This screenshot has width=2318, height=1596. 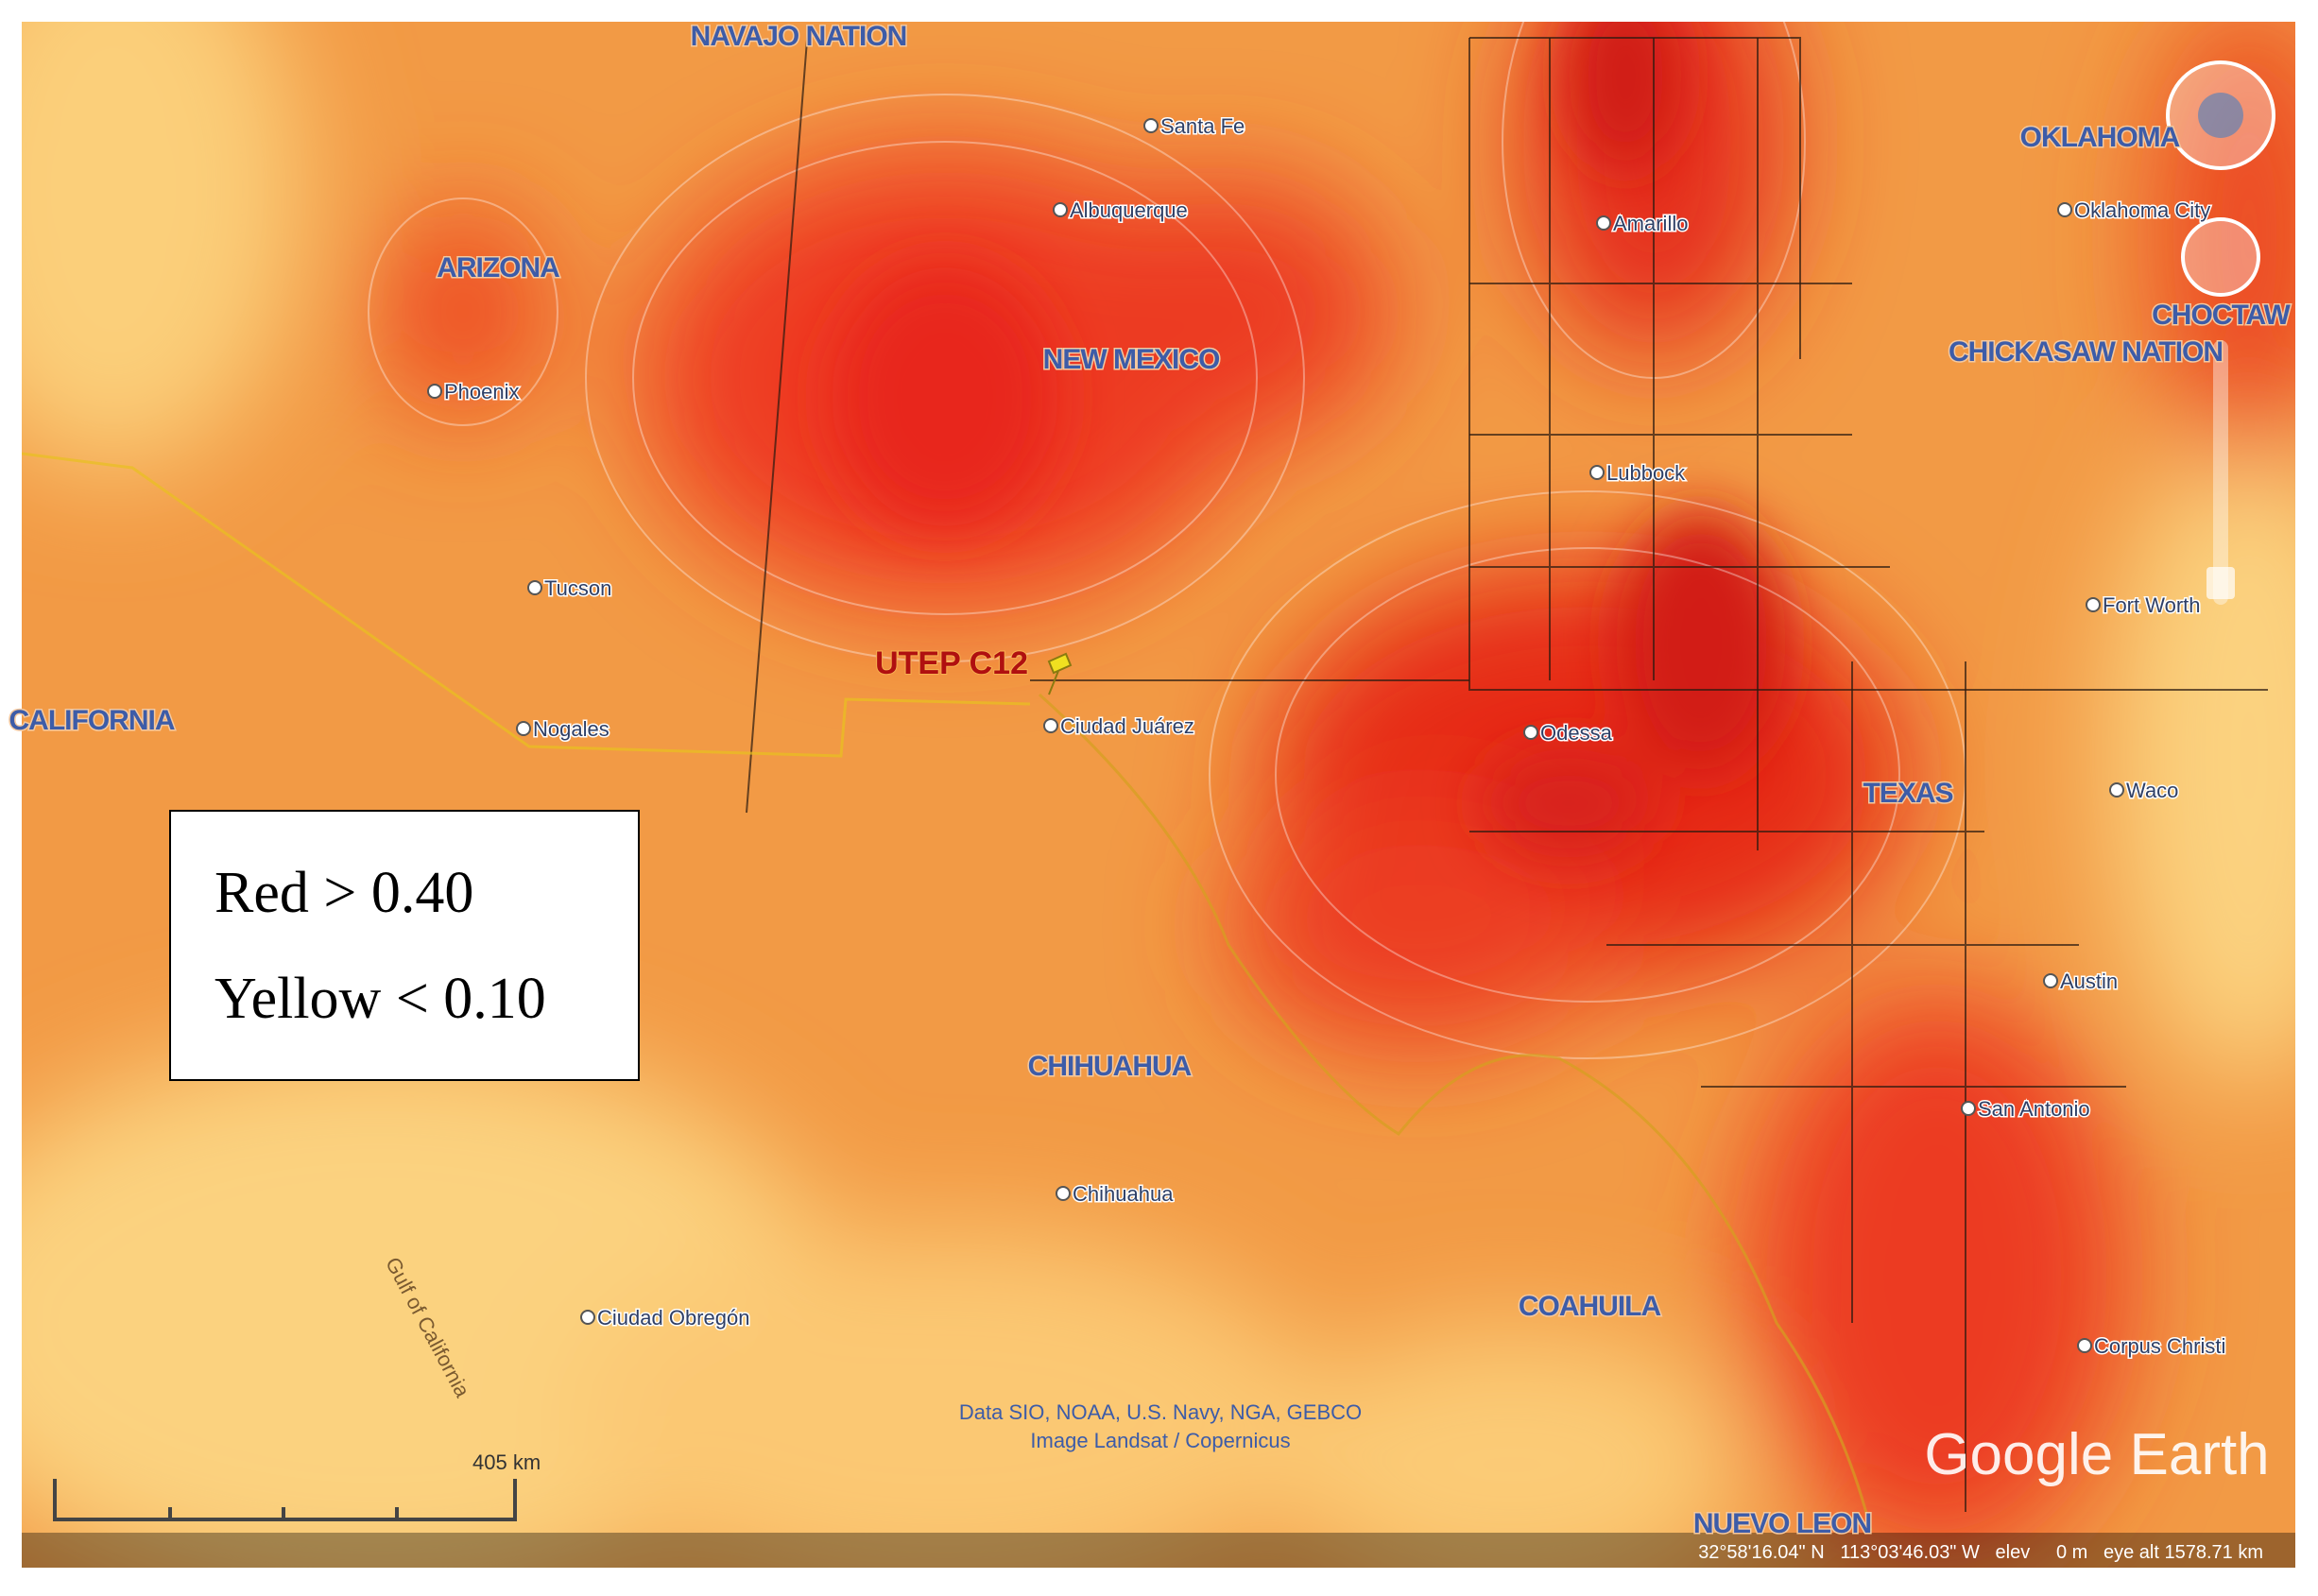 I want to click on scale-bar: 405 km, so click(x=297, y=1485).